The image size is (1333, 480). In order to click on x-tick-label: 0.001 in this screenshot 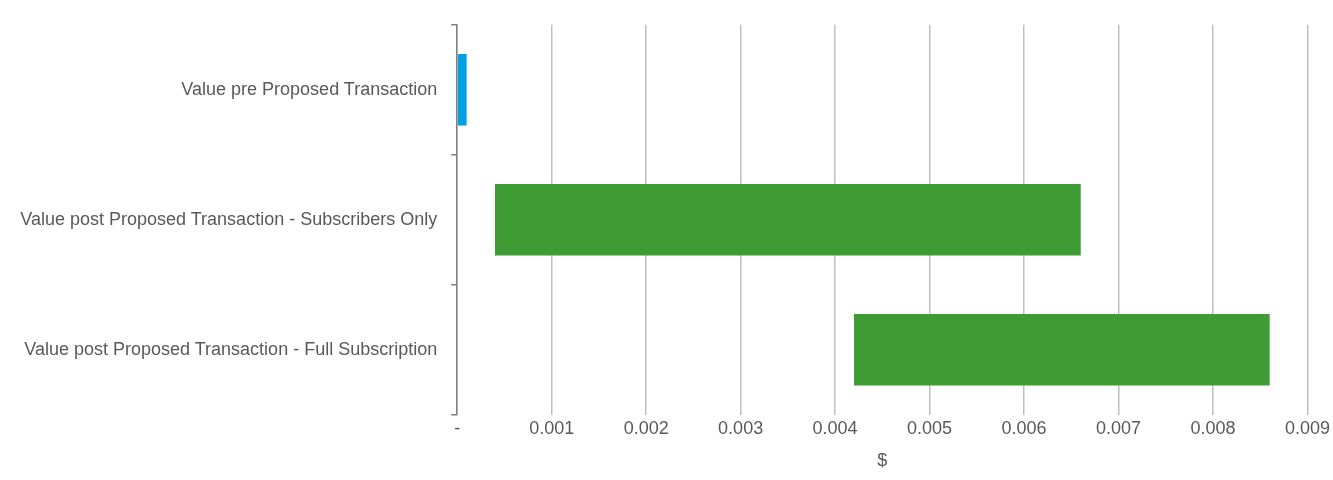, I will do `click(552, 427)`.